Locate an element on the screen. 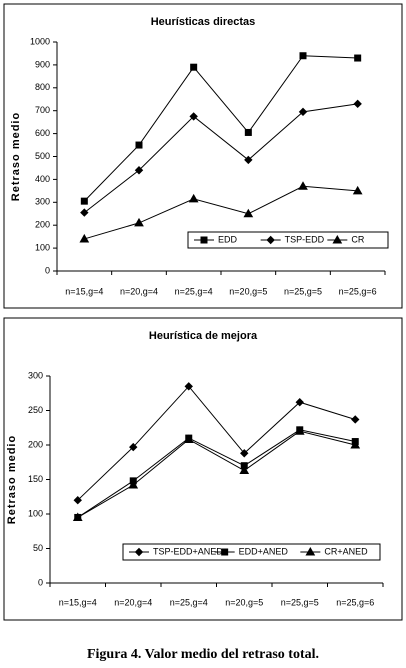 This screenshot has height=668, width=406. y-tick-label: 150 is located at coordinates (35, 479).